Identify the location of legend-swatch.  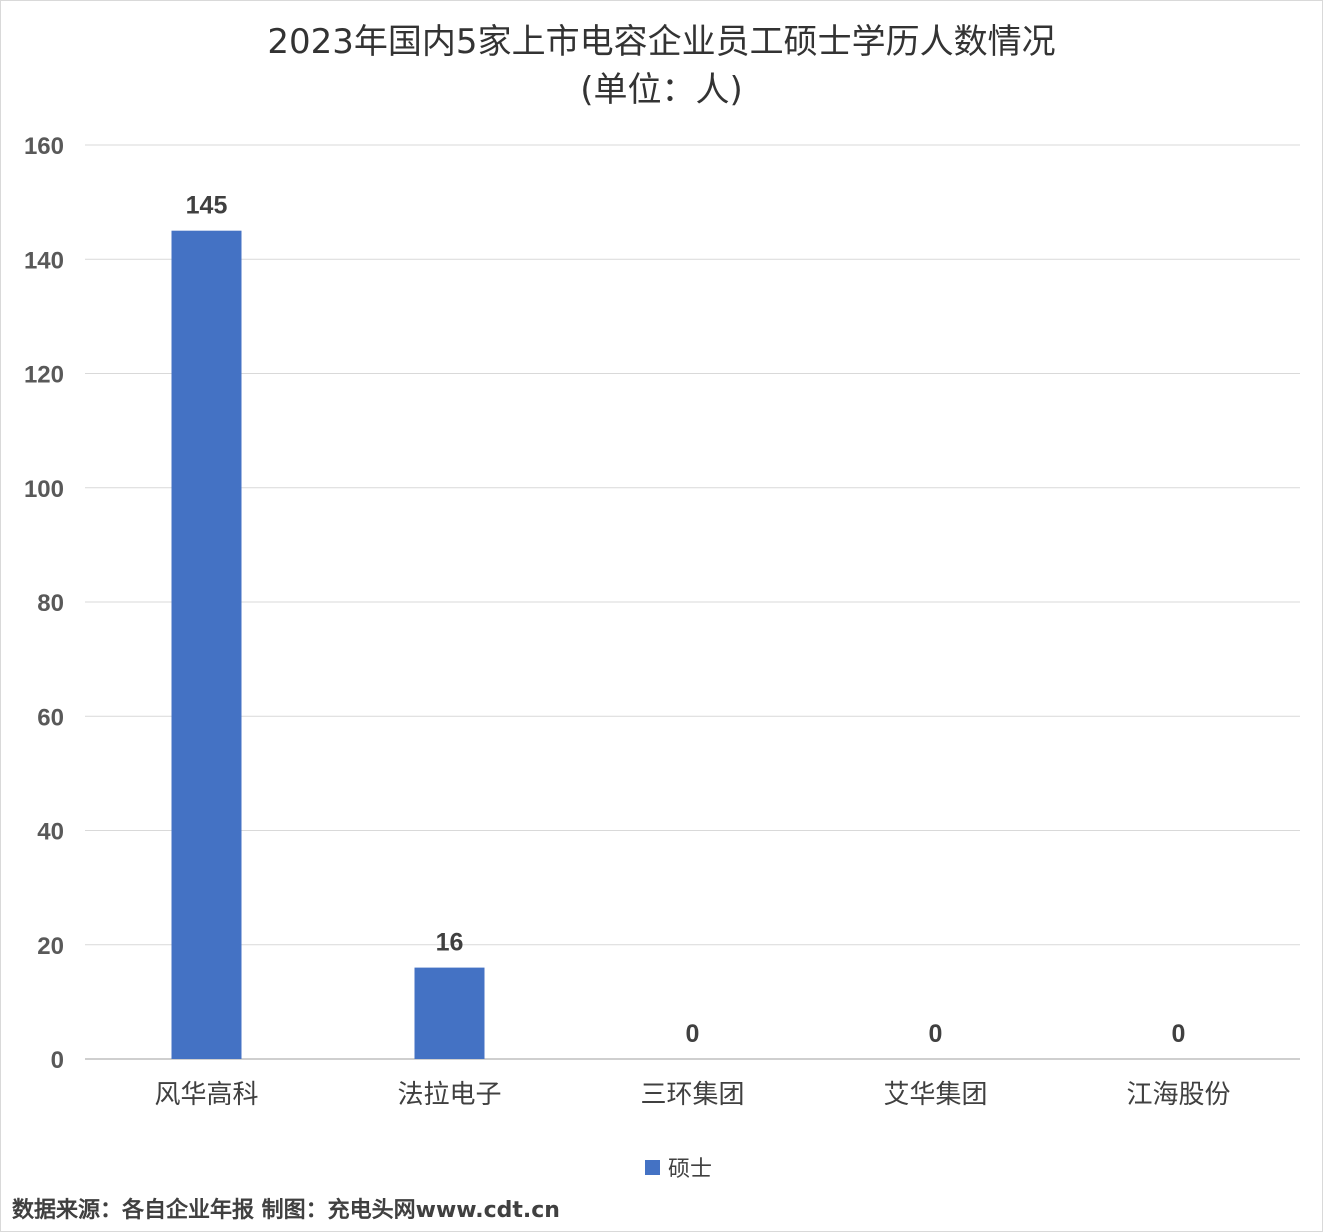
(652, 1167).